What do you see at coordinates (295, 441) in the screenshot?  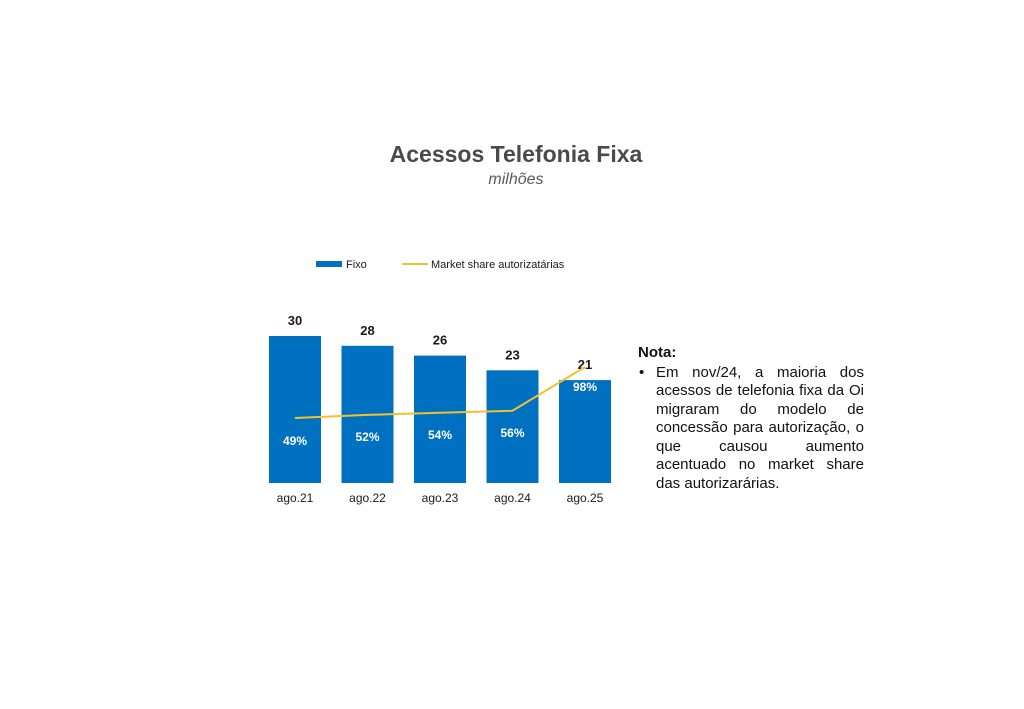 I see `market-share-label: 49%` at bounding box center [295, 441].